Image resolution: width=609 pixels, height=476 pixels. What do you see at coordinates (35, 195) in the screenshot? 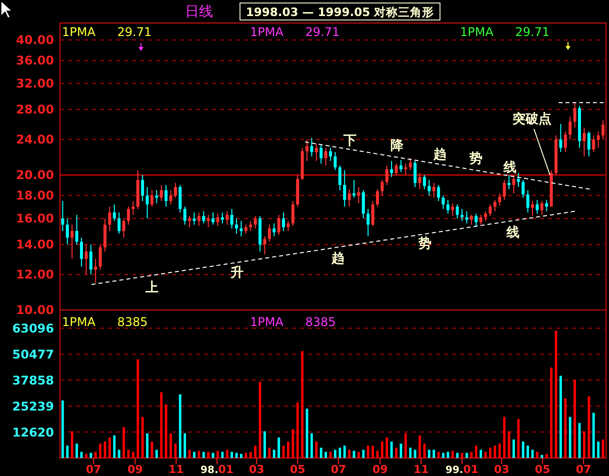
I see `y-tick-label: 18.00` at bounding box center [35, 195].